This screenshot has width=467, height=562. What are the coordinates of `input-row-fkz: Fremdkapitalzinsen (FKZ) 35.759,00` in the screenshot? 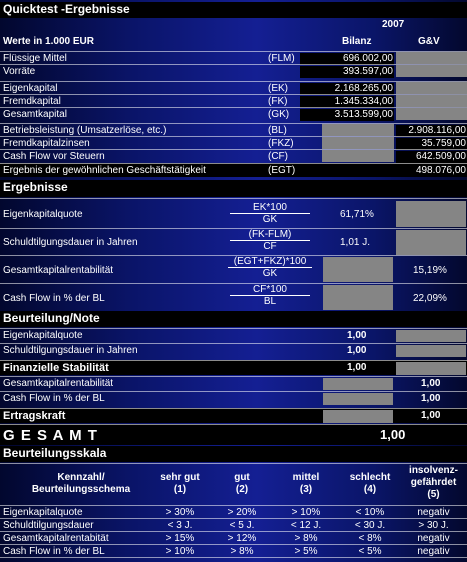 It's located at (233, 143).